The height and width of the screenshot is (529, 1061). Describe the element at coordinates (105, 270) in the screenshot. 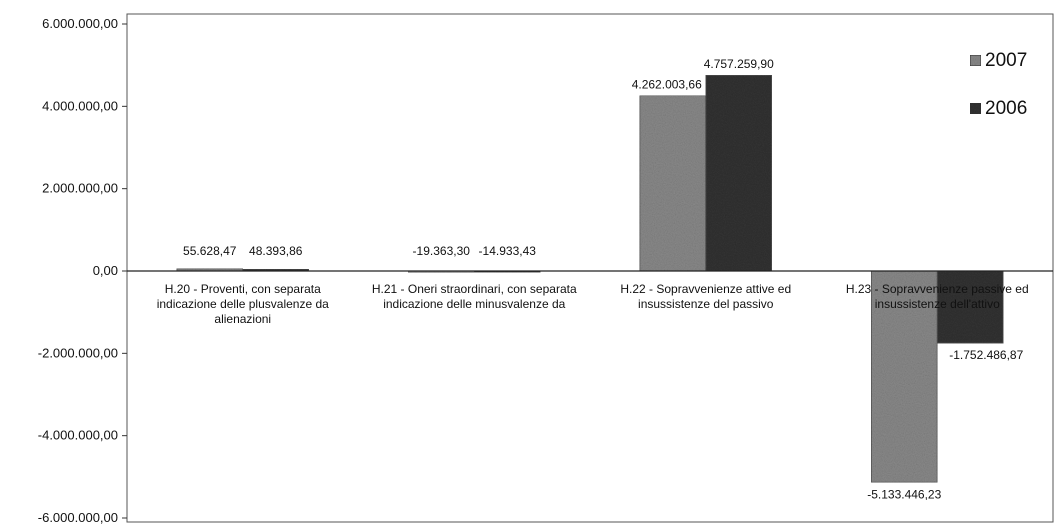

I see `y-tick-label-3: 0,00` at that location.